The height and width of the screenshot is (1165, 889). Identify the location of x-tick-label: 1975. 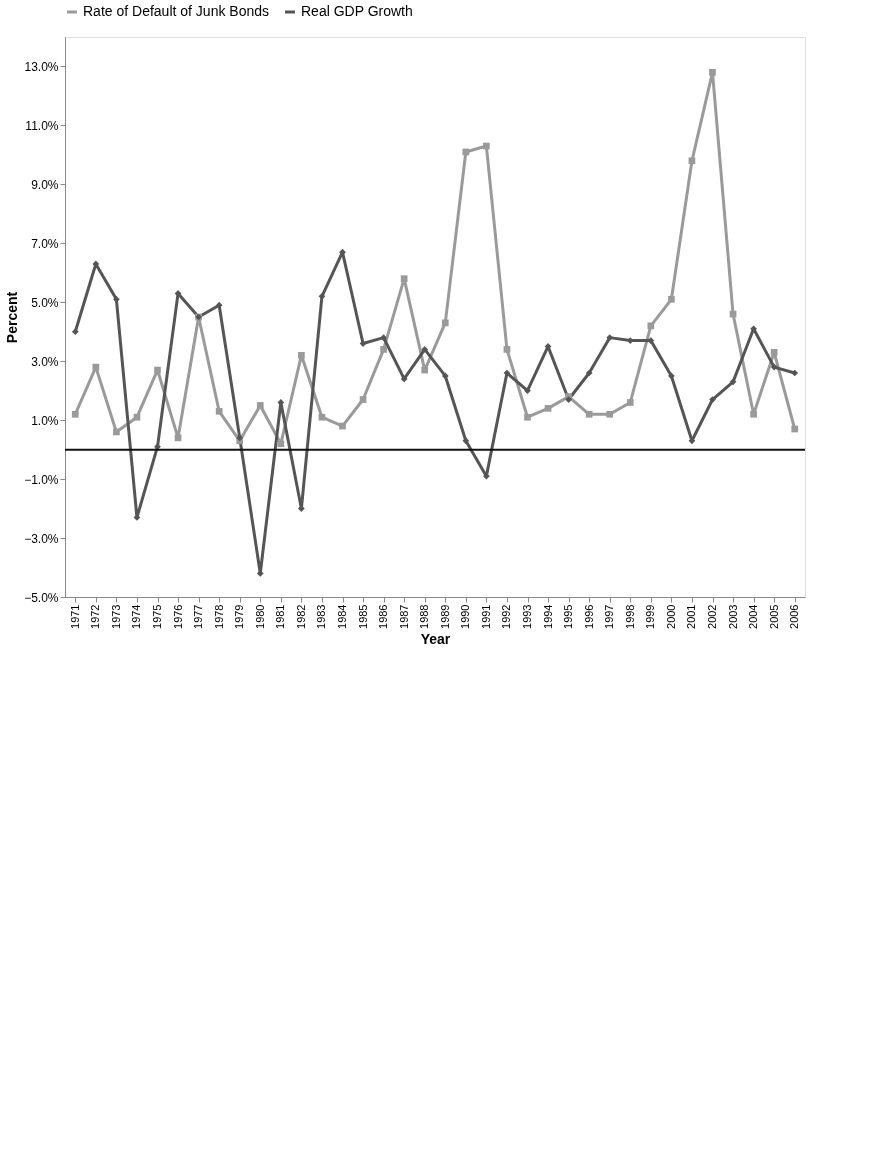
(157, 616).